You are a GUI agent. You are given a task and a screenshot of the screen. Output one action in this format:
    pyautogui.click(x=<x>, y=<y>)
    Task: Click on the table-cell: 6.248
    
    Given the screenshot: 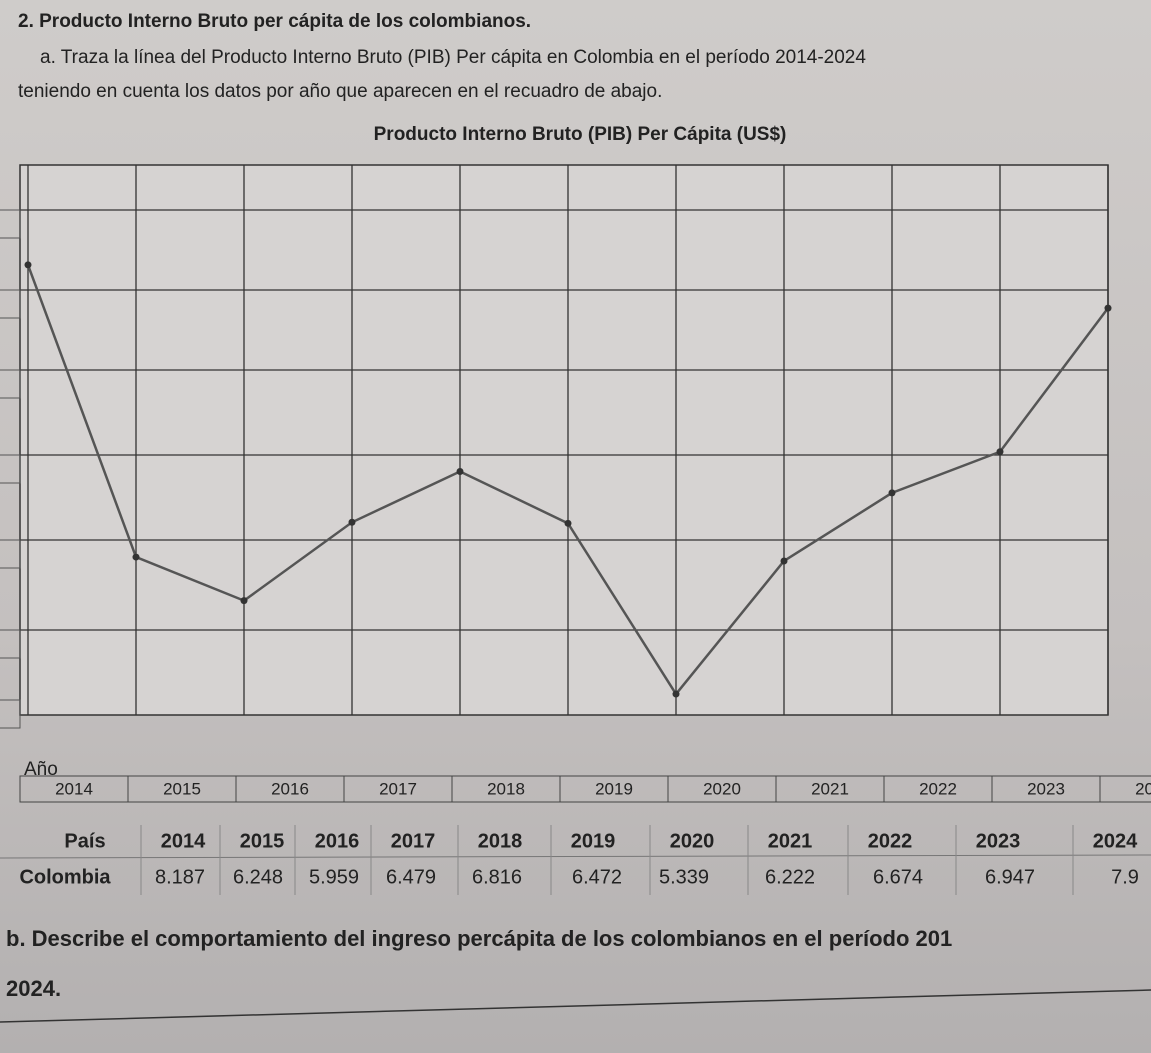 What is the action you would take?
    pyautogui.click(x=258, y=877)
    